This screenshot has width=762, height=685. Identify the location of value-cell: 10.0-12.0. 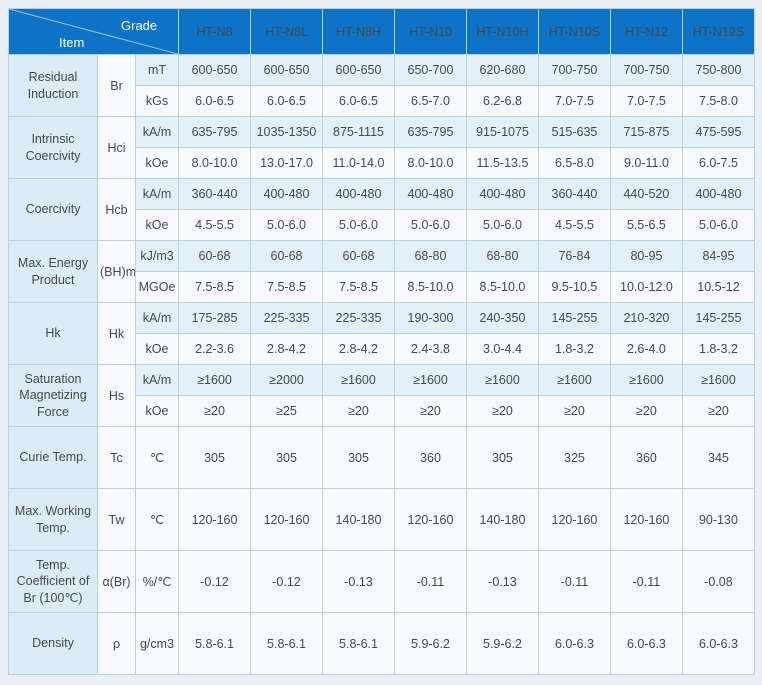
(646, 287).